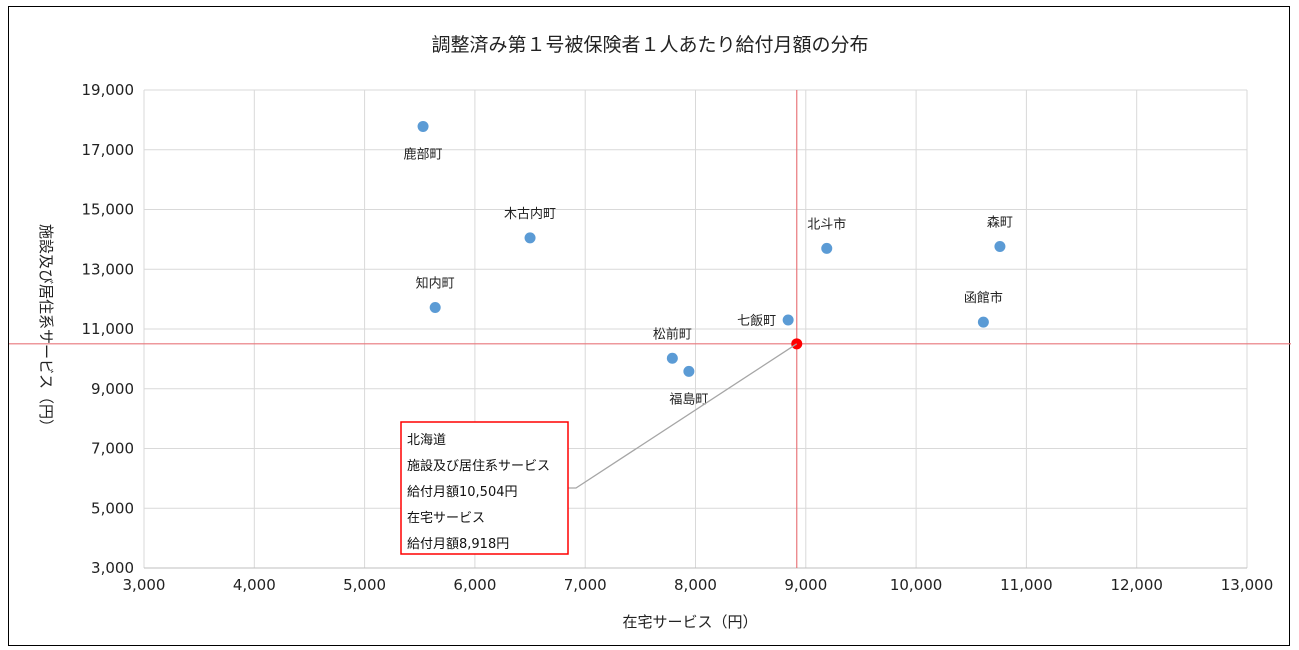 Image resolution: width=1299 pixels, height=650 pixels. Describe the element at coordinates (1000, 223) in the screenshot. I see `point-label: 森町` at that location.